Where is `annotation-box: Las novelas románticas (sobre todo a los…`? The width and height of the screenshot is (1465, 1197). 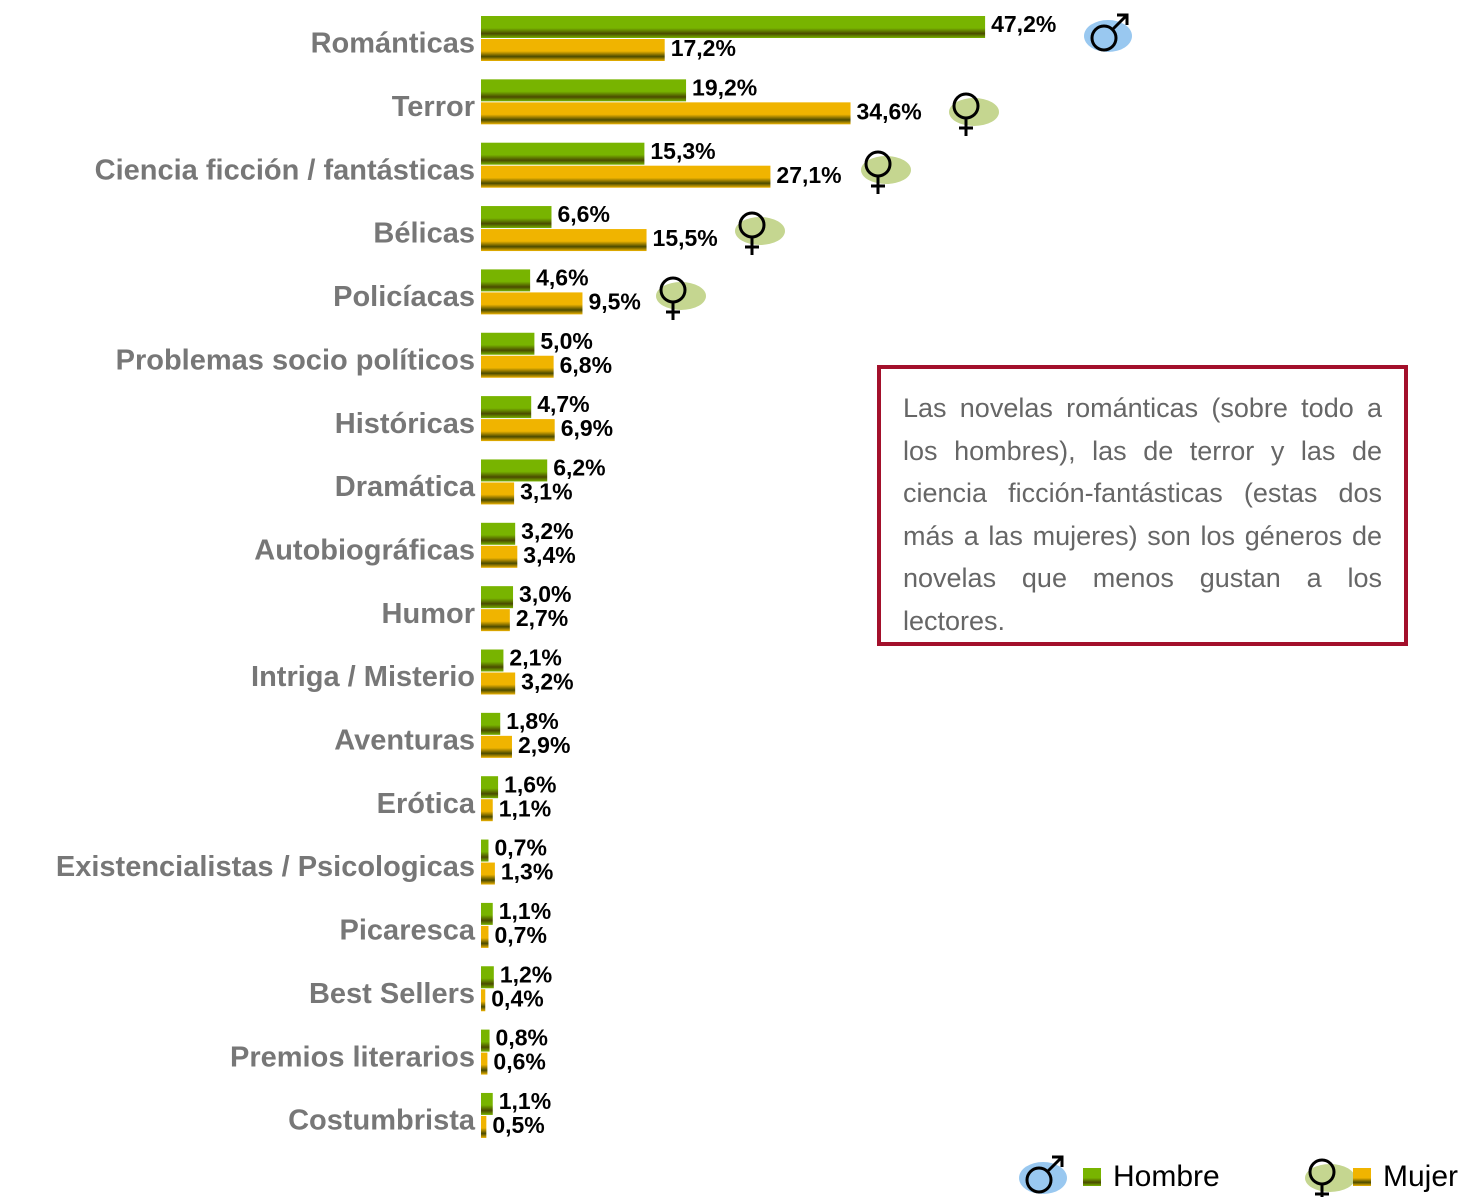
annotation-box: Las novelas románticas (sobre todo a los… is located at coordinates (1142, 505).